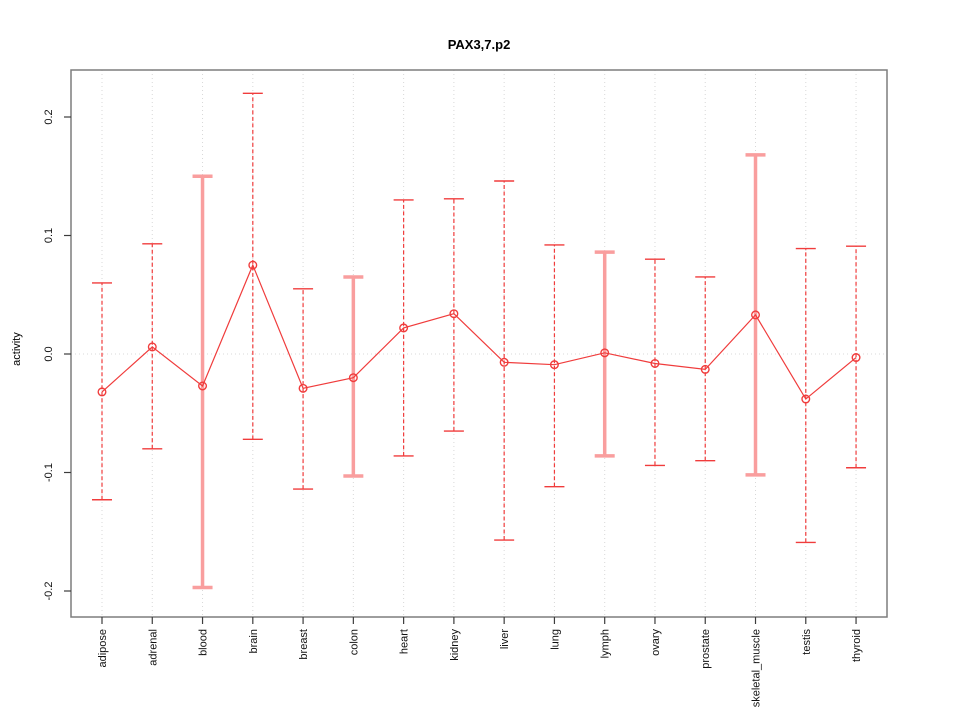 This screenshot has height=720, width=960. Describe the element at coordinates (555, 639) in the screenshot. I see `x-tick-label-lung: lung` at that location.